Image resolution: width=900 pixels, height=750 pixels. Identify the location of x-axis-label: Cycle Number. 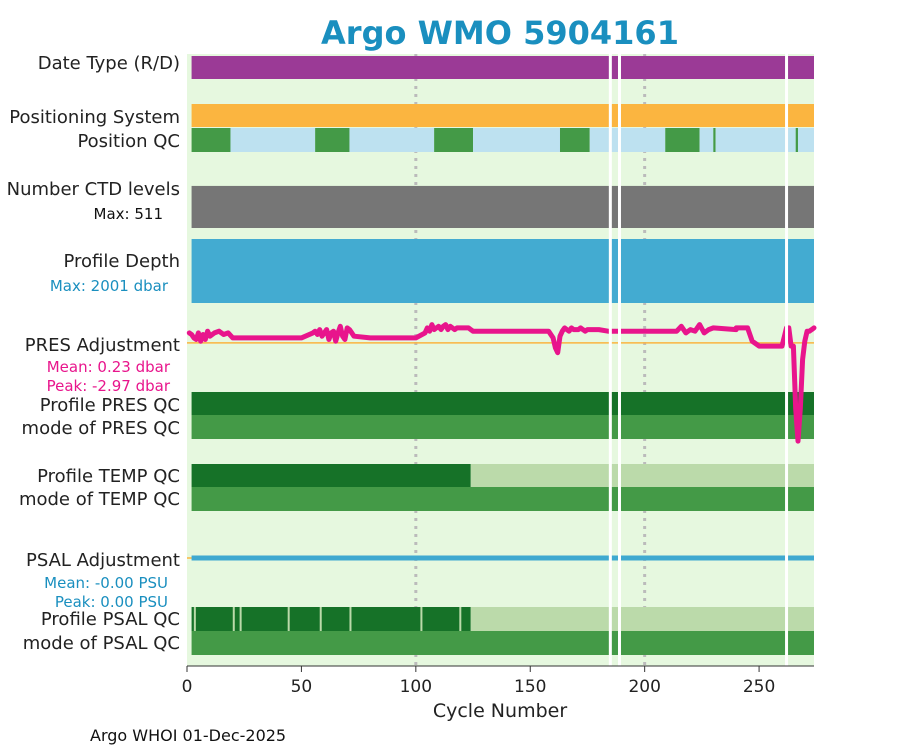
(500, 711).